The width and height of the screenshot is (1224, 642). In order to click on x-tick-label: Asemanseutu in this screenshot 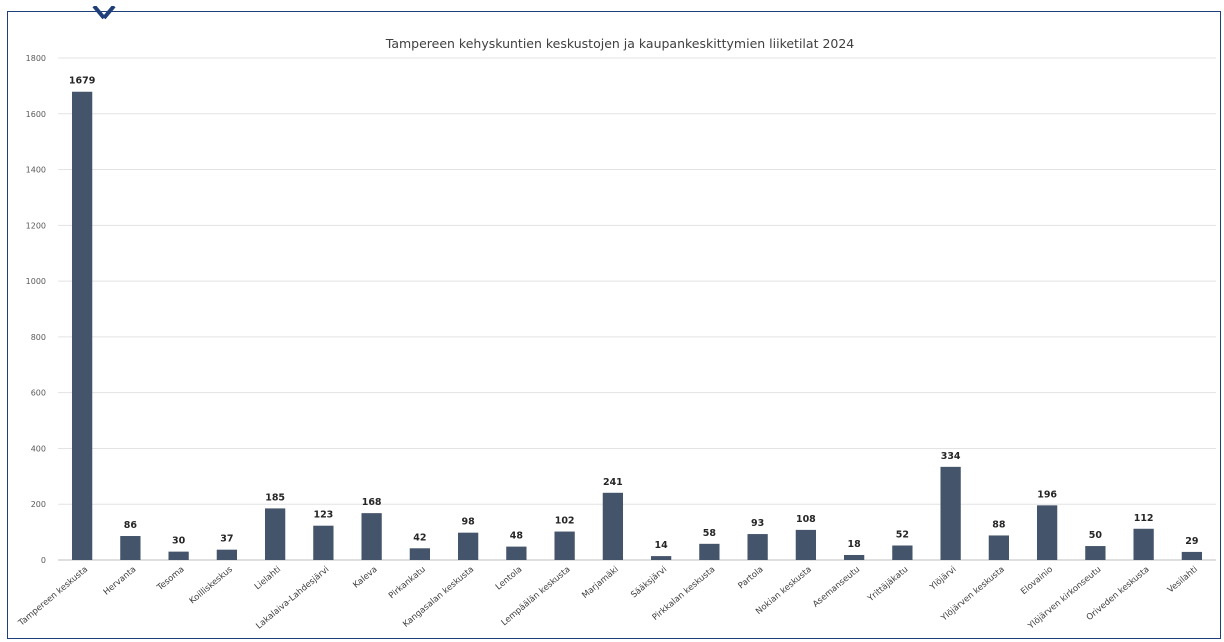, I will do `click(836, 587)`.